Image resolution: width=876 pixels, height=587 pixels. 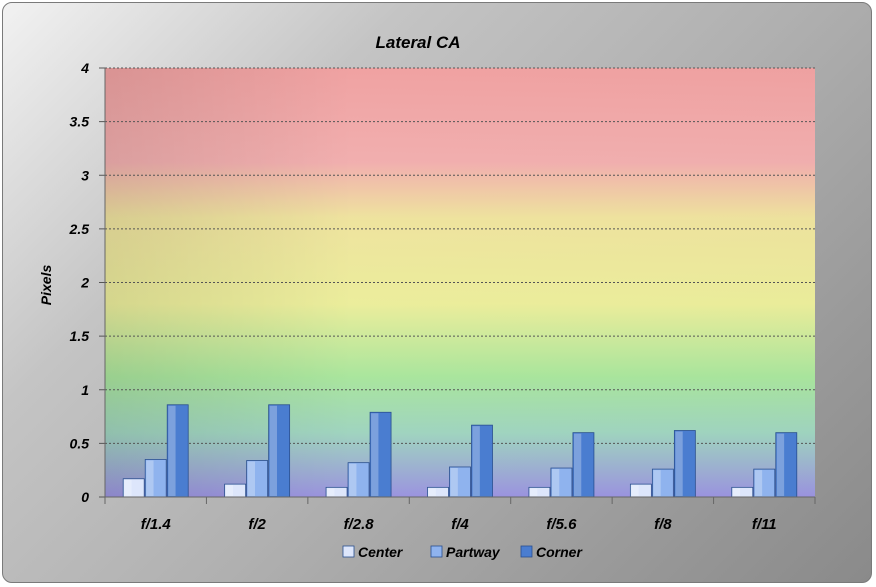 I want to click on legend: Center Partway Corner, so click(x=462, y=552).